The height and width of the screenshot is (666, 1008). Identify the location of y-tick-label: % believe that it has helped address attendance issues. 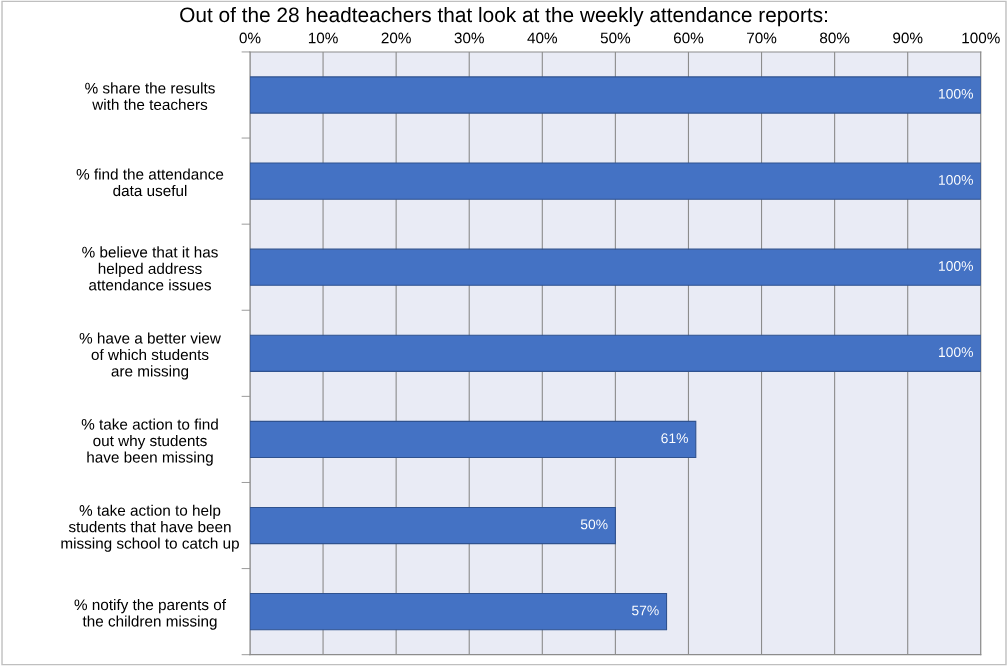
(150, 268).